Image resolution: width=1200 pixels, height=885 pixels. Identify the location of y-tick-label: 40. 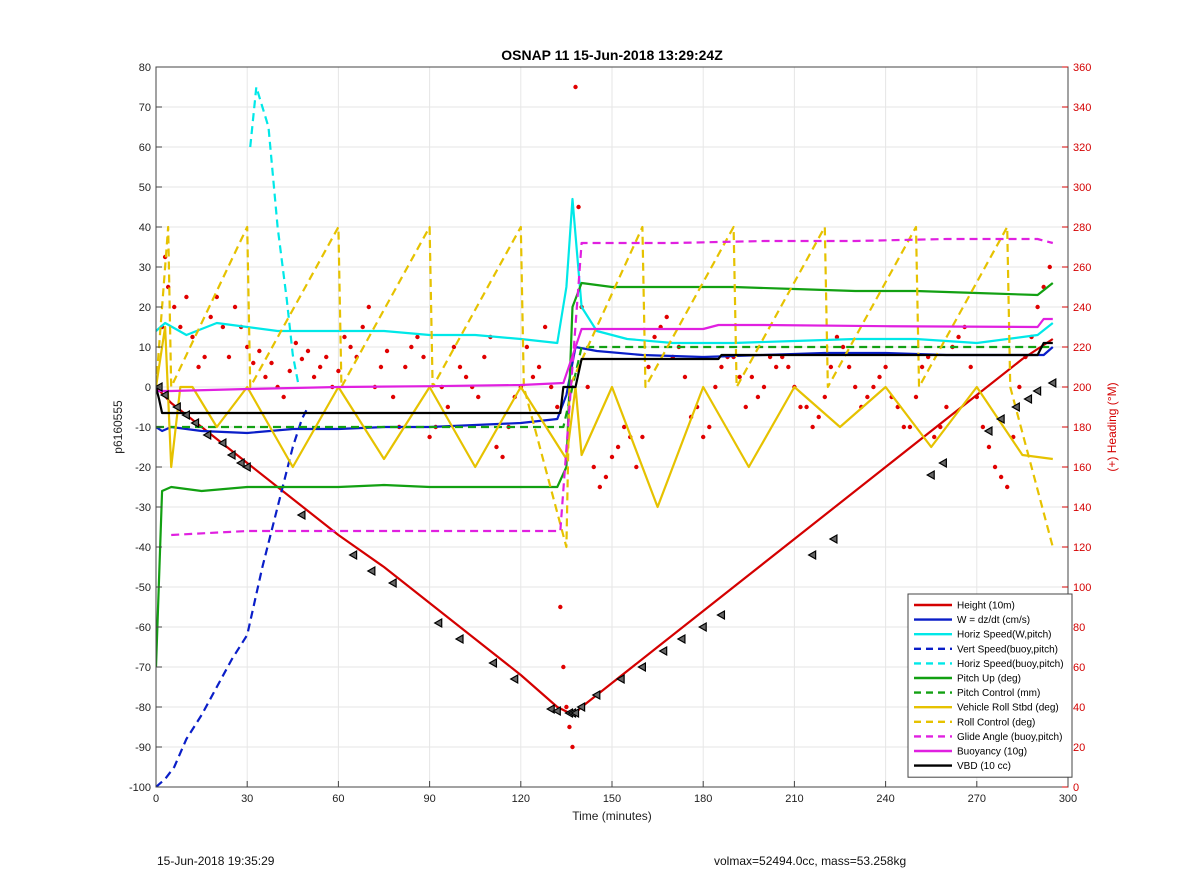
(145, 228).